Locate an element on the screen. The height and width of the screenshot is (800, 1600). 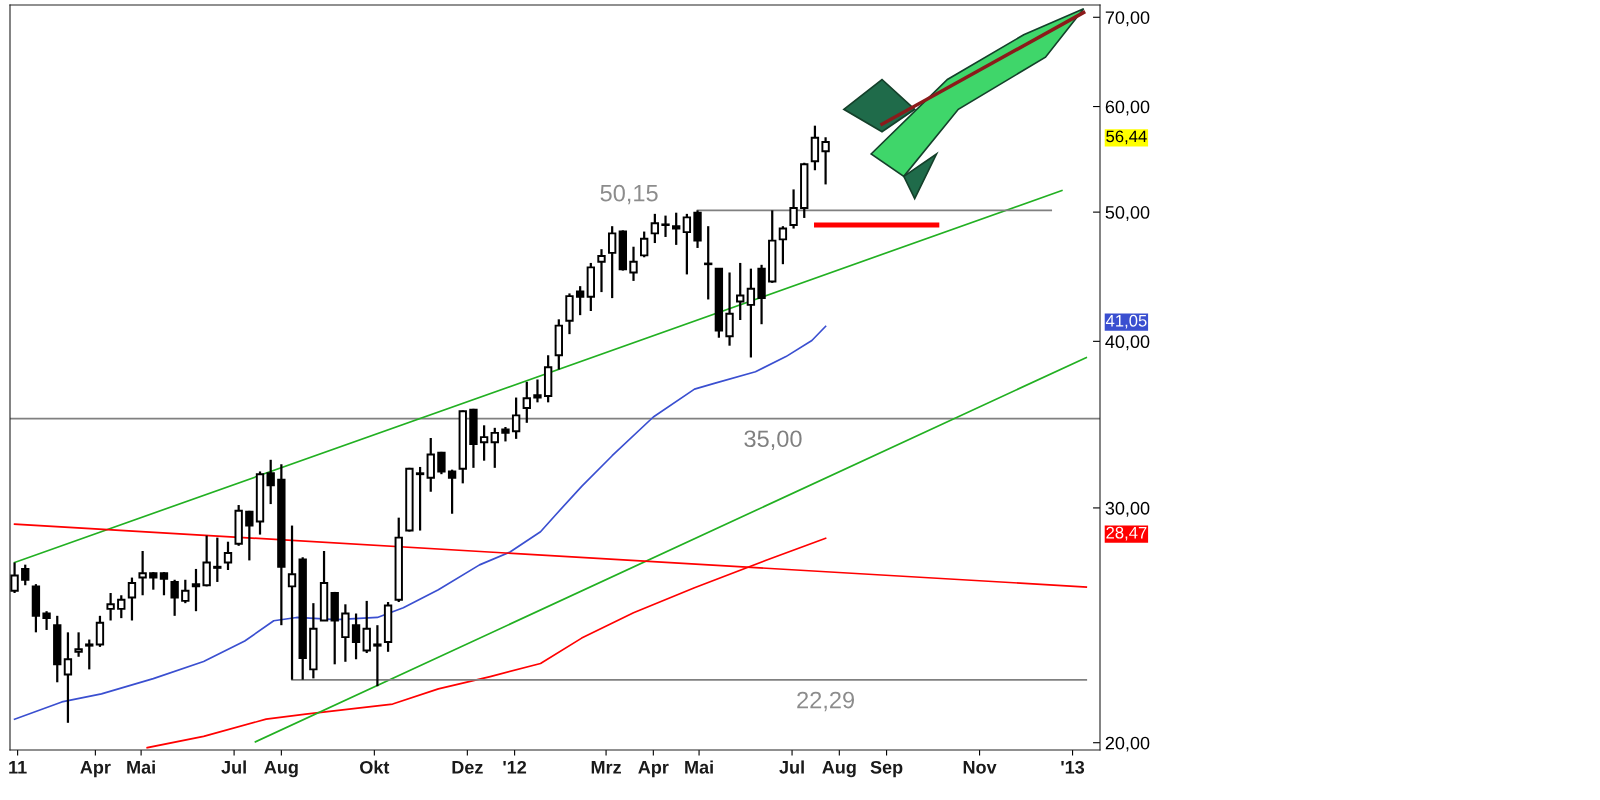
x-tick-label: 11 is located at coordinates (18, 767).